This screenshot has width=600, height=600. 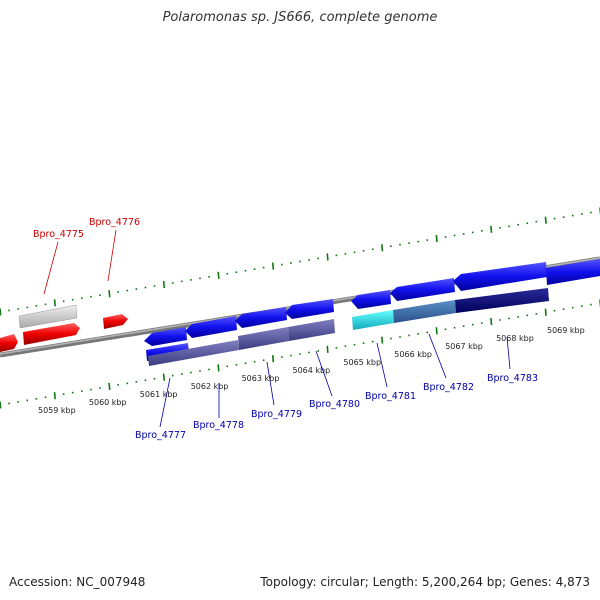 I want to click on gene-label: Bpro_4776, so click(x=114, y=222).